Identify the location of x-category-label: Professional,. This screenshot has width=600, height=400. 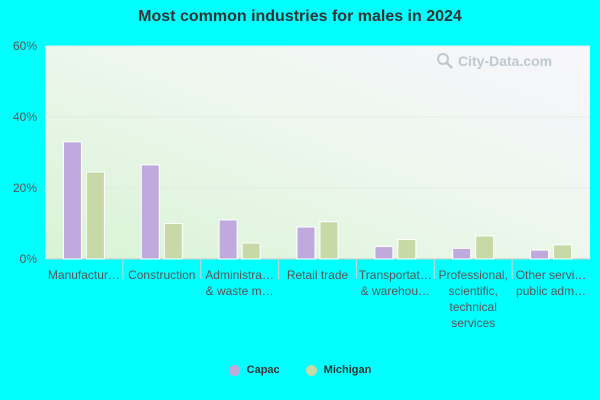
(473, 275).